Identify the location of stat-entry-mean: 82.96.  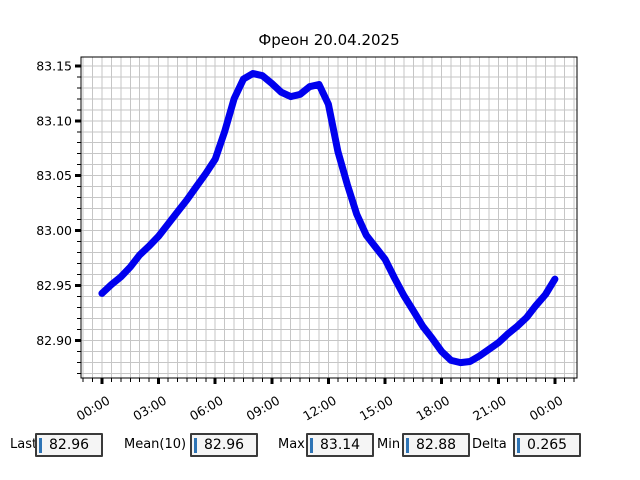
(224, 445).